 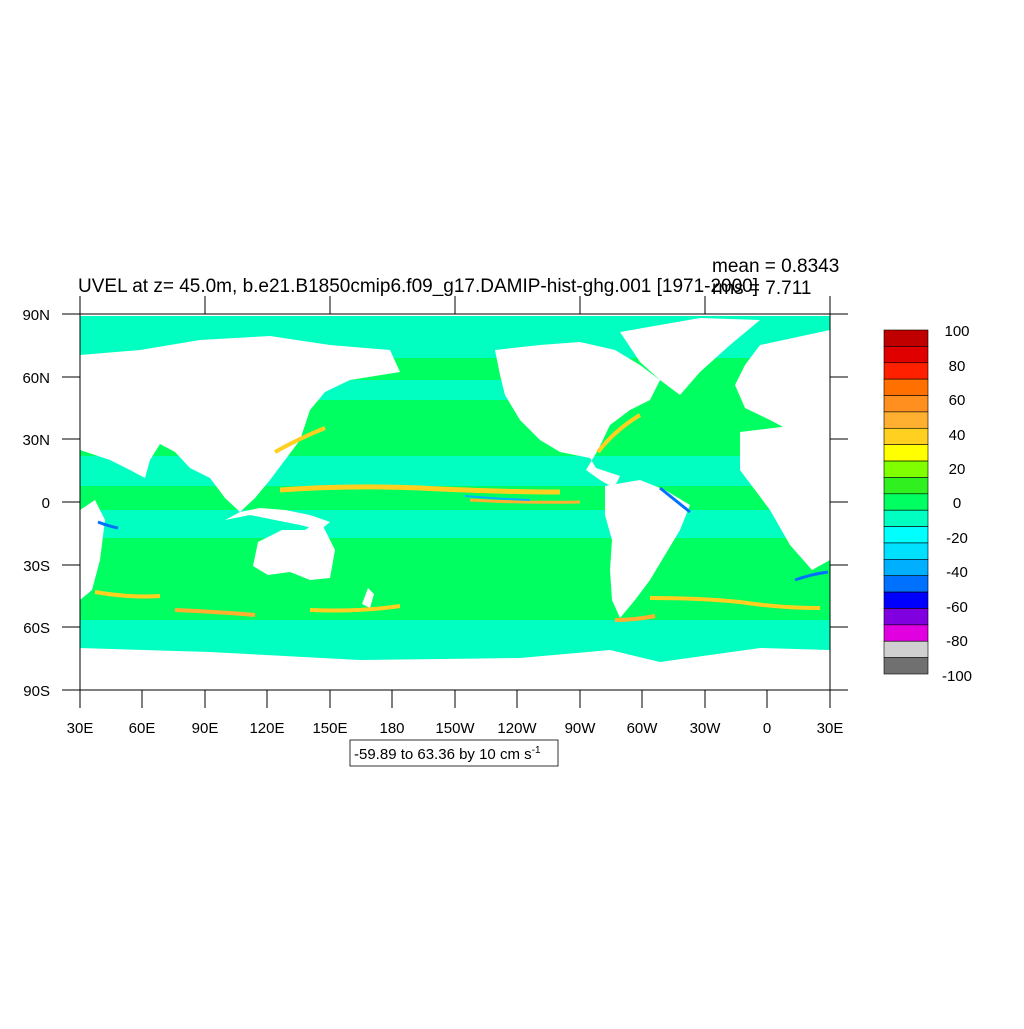 What do you see at coordinates (92, 550) in the screenshot?
I see `africa-land` at bounding box center [92, 550].